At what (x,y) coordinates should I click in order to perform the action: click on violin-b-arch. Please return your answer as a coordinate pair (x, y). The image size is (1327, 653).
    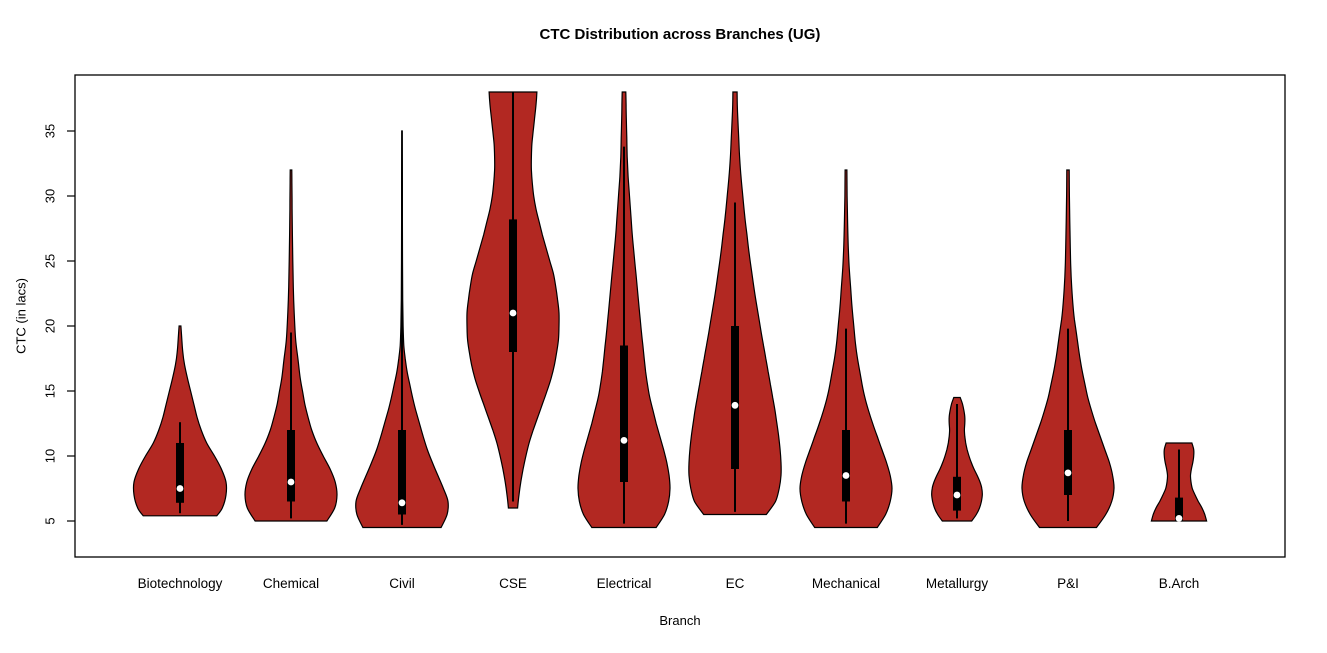
    Looking at the image, I should click on (1179, 482).